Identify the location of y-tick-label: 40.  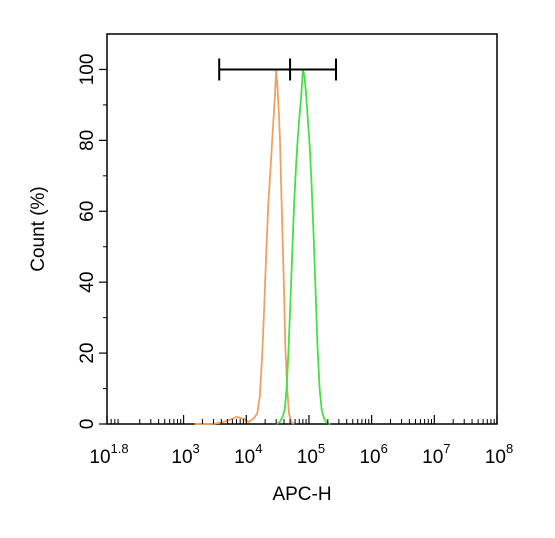
(87, 282).